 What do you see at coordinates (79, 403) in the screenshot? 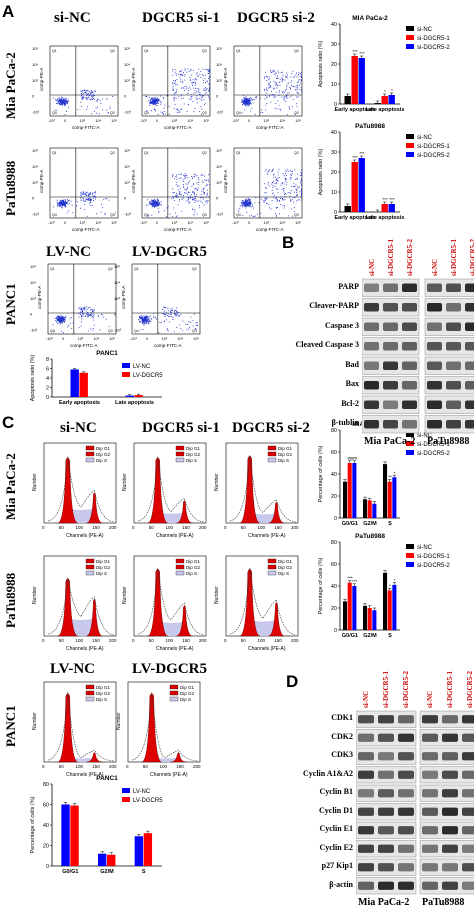
I see `x-tick-label: Early apoptosis` at bounding box center [79, 403].